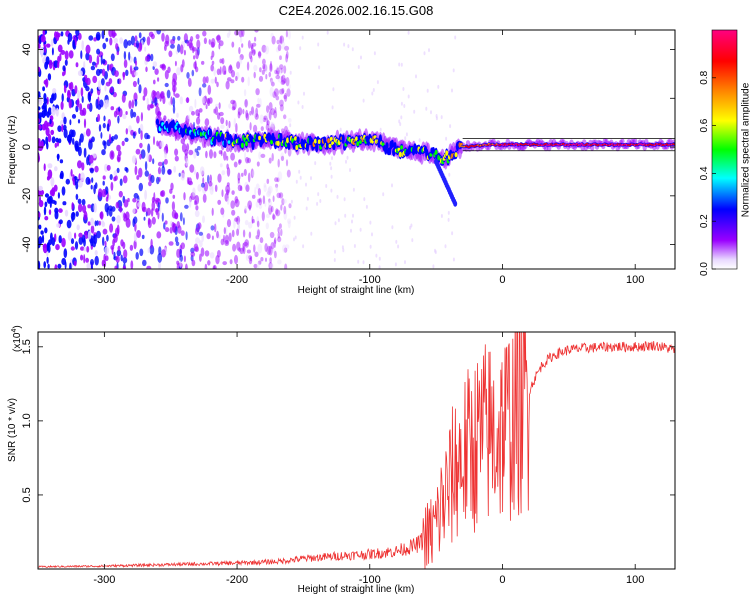 The width and height of the screenshot is (750, 600). Describe the element at coordinates (704, 77) in the screenshot. I see `colorbar-tick-label: 0.8` at that location.